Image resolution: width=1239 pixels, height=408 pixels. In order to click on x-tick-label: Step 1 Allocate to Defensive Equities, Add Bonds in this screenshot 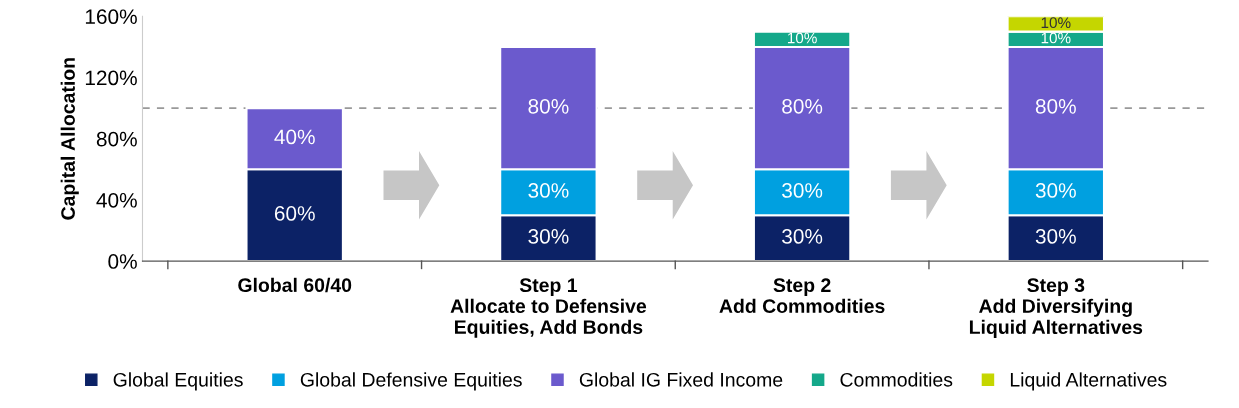, I will do `click(548, 308)`.